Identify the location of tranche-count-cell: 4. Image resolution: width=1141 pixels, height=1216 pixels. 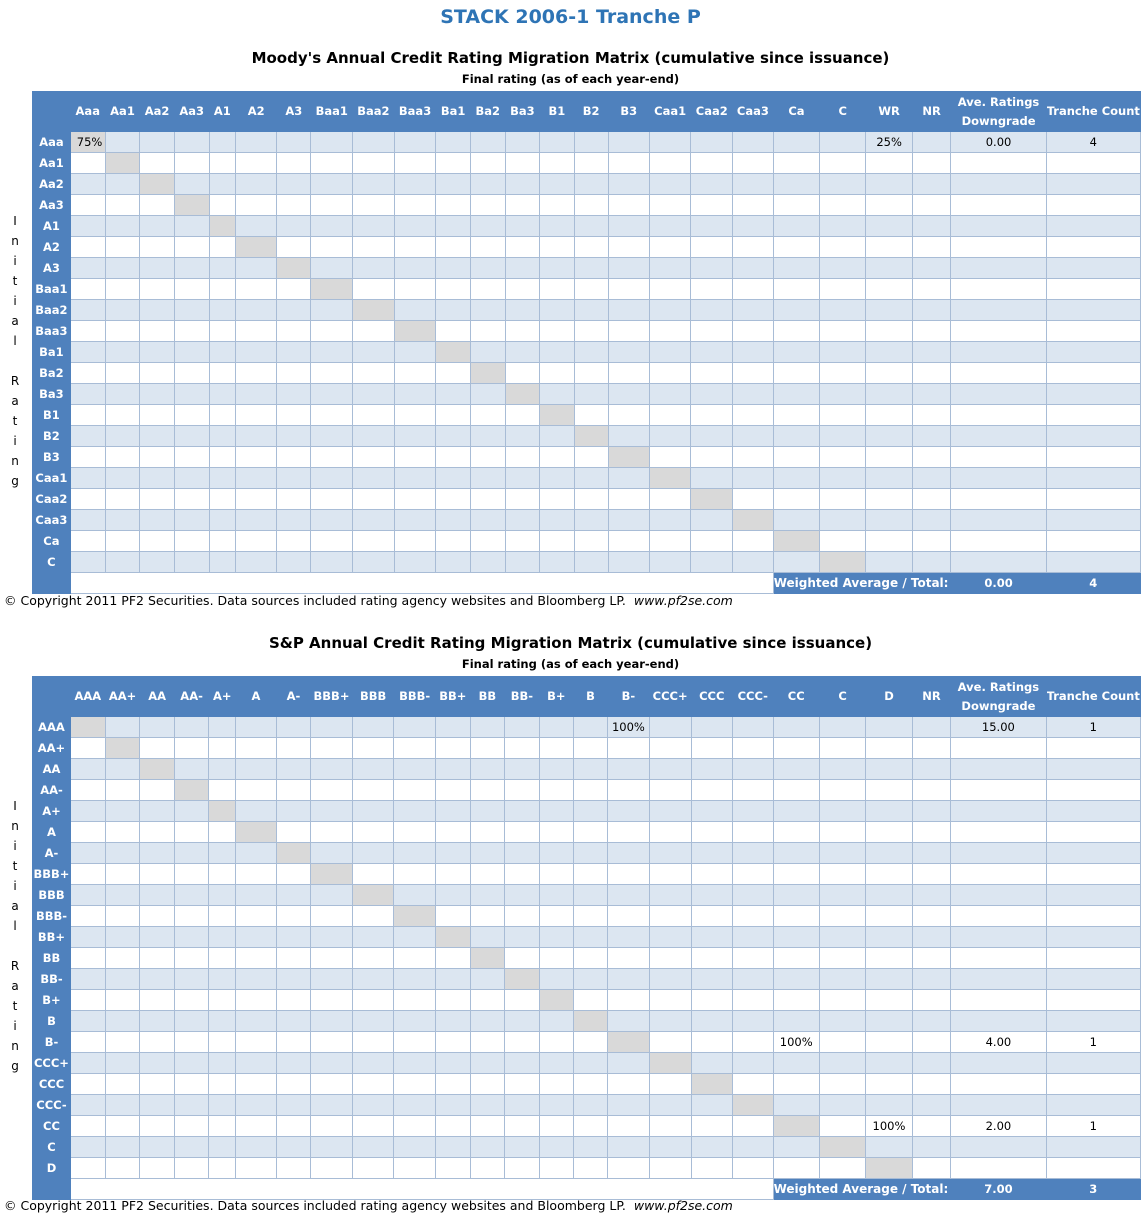
(1093, 142).